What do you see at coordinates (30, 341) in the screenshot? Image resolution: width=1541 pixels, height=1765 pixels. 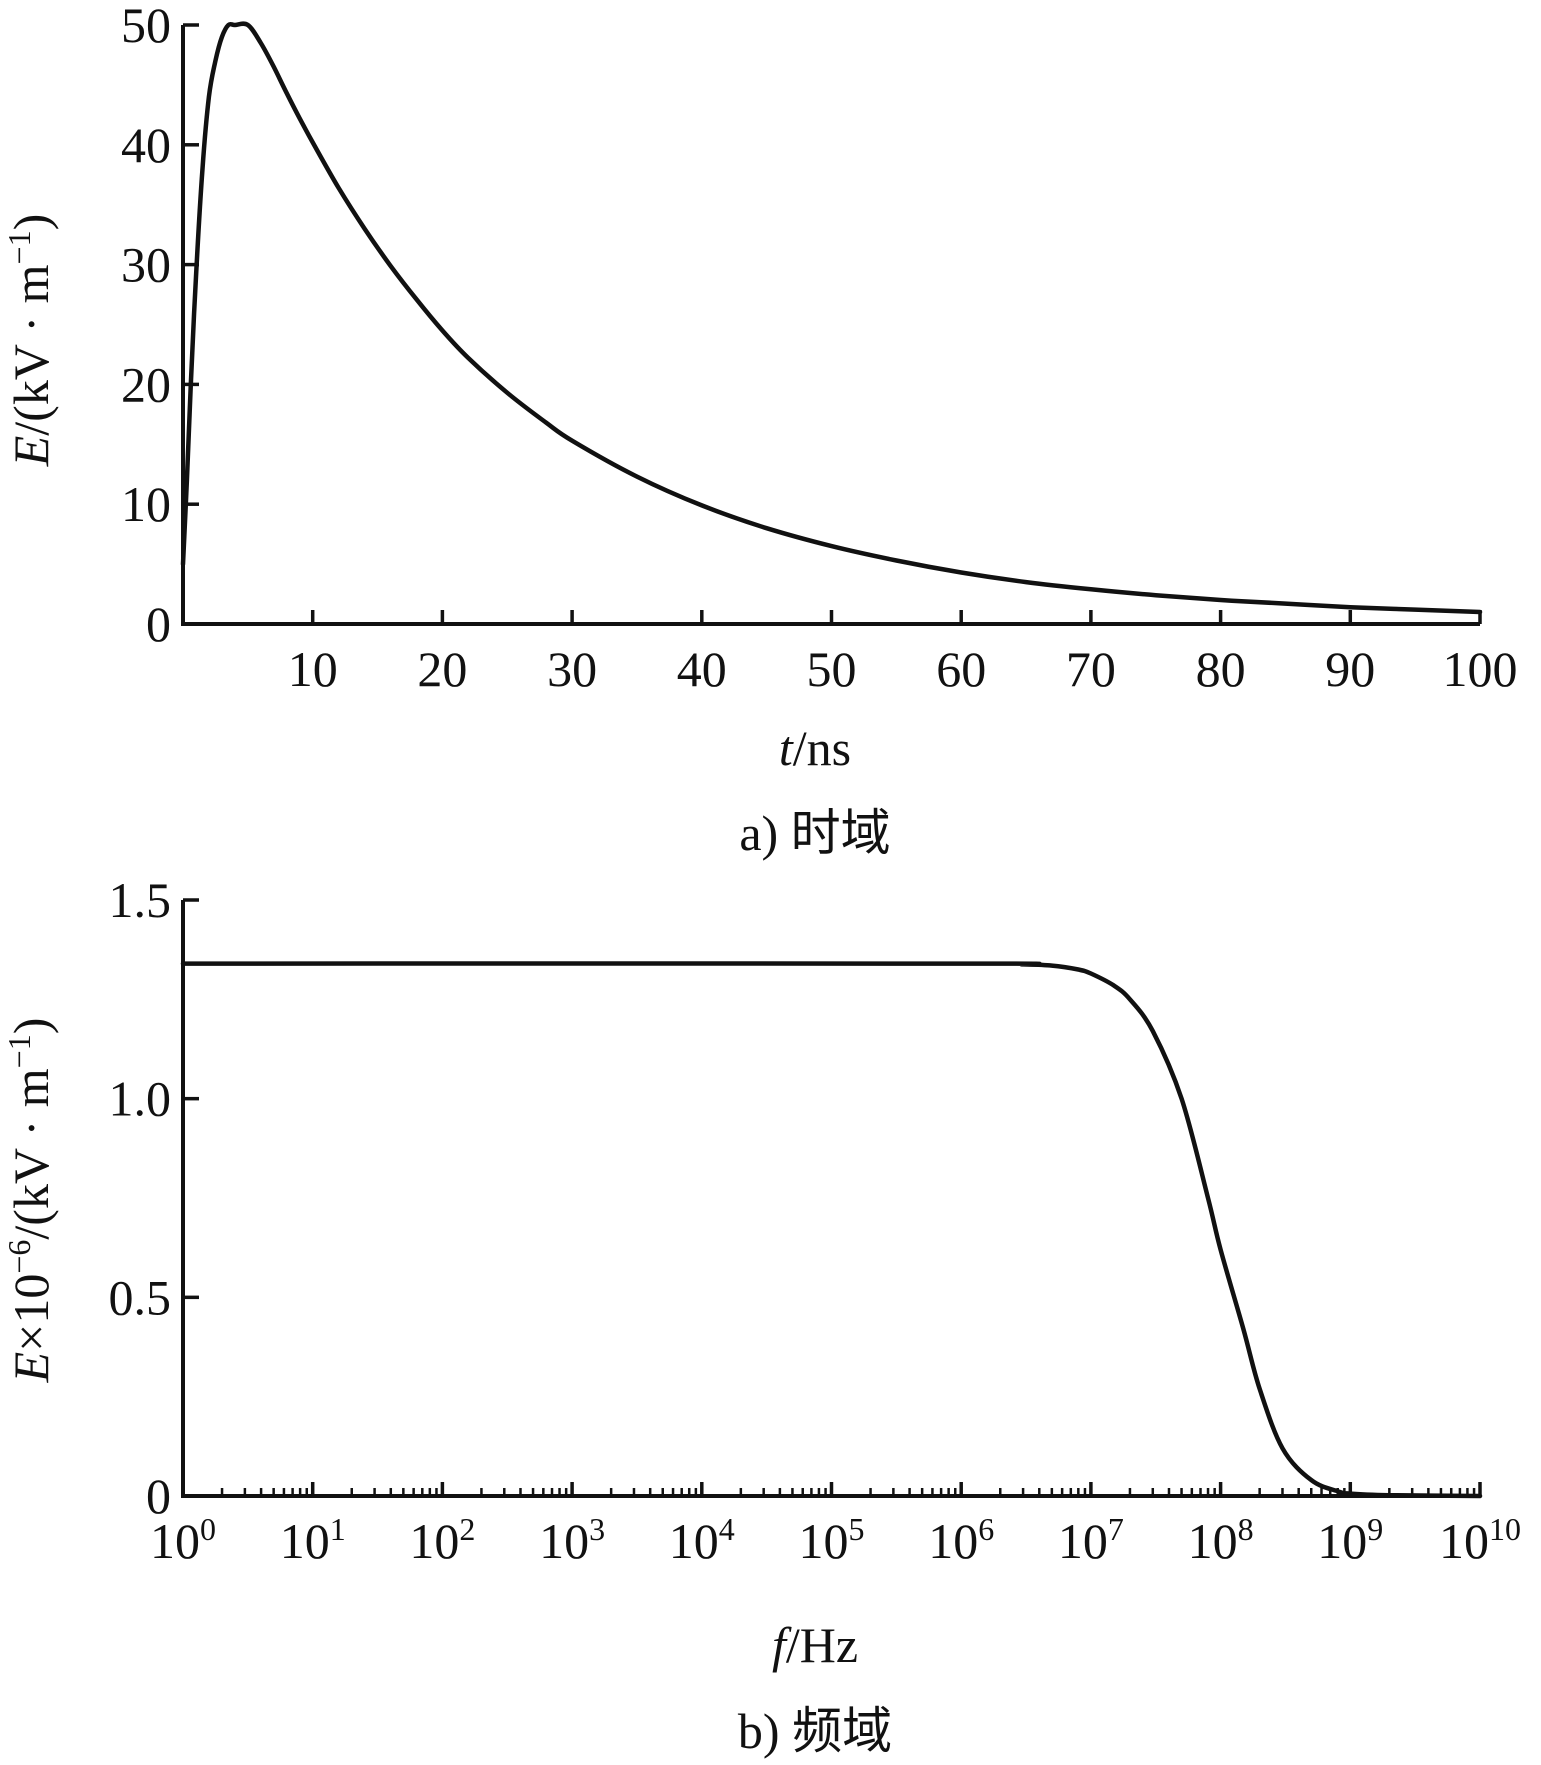 I see `time-domain-y-axis-label: E/(kV · m−1)` at bounding box center [30, 341].